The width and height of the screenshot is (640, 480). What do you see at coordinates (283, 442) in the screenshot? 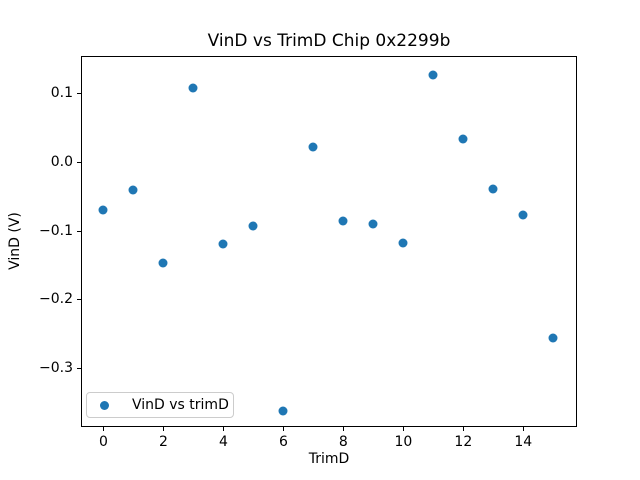
I see `x-tick-label: 6` at bounding box center [283, 442].